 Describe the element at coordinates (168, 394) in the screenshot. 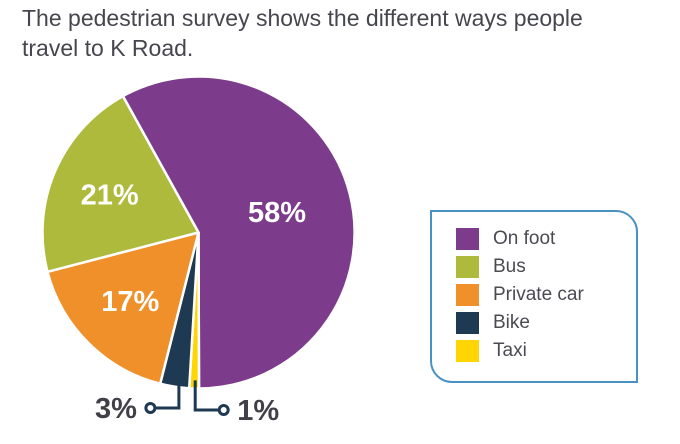

I see `leader-line-bike` at that location.